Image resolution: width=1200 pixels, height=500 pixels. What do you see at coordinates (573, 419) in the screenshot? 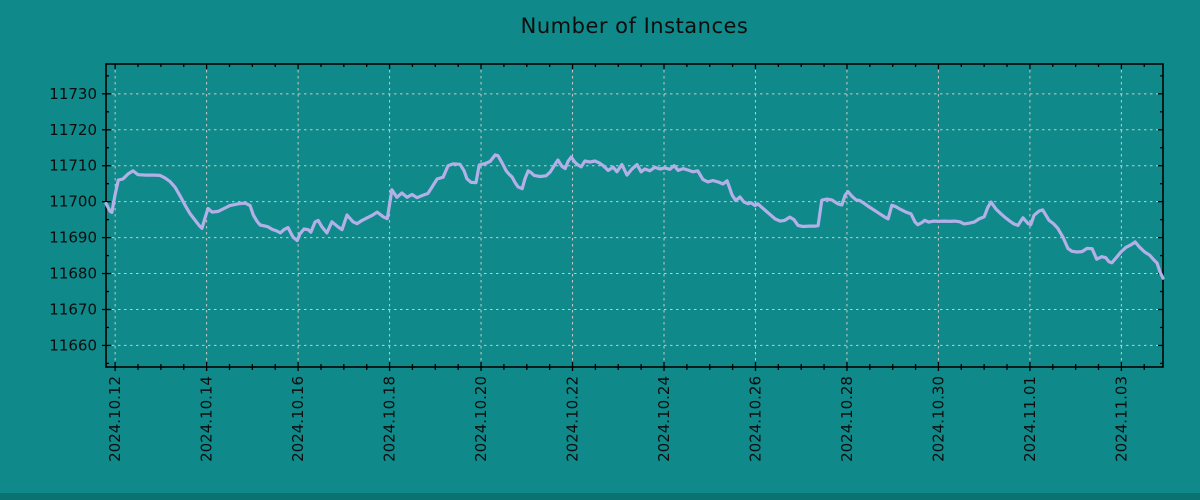
I see `x-tick-label: 2024.10.22` at bounding box center [573, 419].